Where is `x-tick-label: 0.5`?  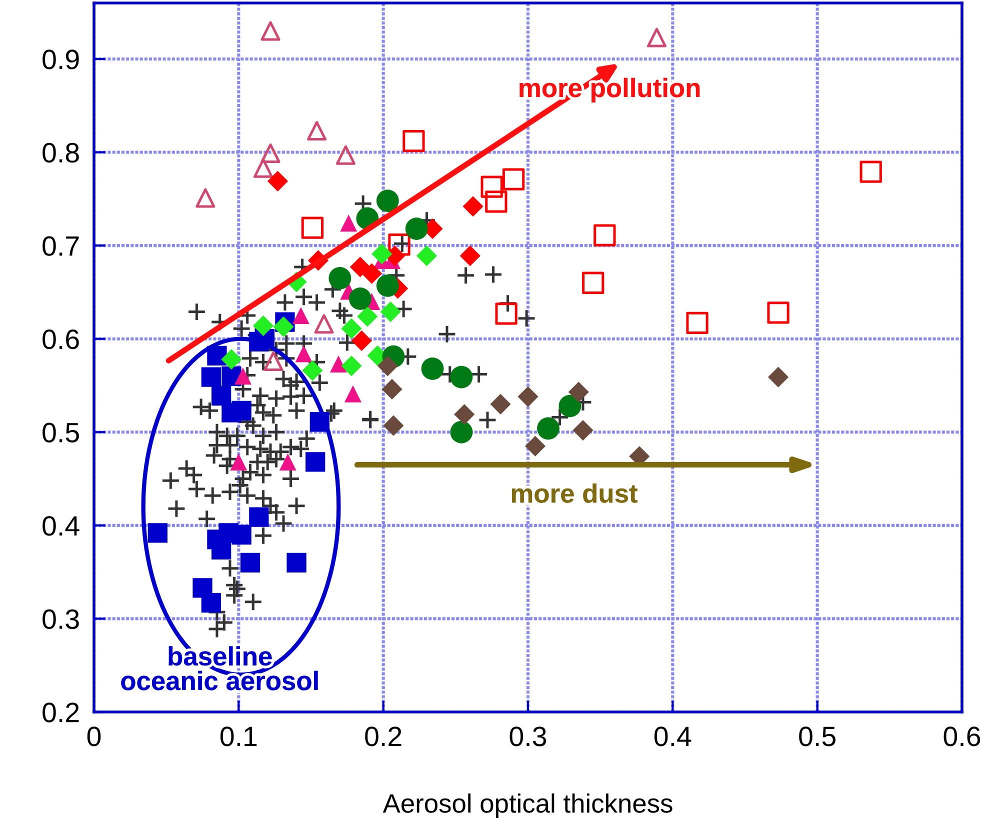
x-tick-label: 0.5 is located at coordinates (817, 736).